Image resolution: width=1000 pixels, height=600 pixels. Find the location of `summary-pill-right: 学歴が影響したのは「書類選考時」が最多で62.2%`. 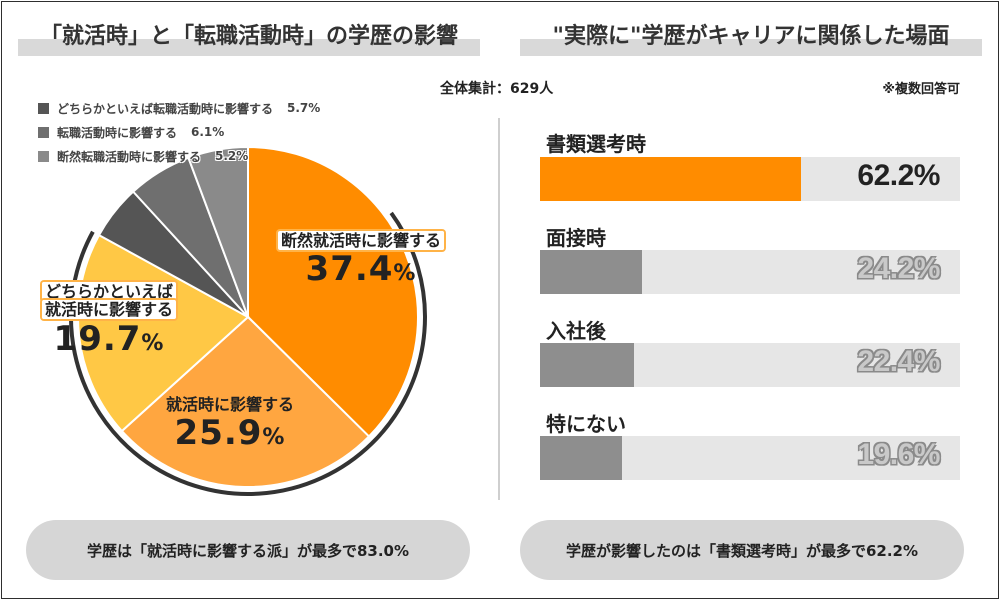

summary-pill-right: 学歴が影響したのは「書類選考時」が最多で62.2% is located at coordinates (742, 550).